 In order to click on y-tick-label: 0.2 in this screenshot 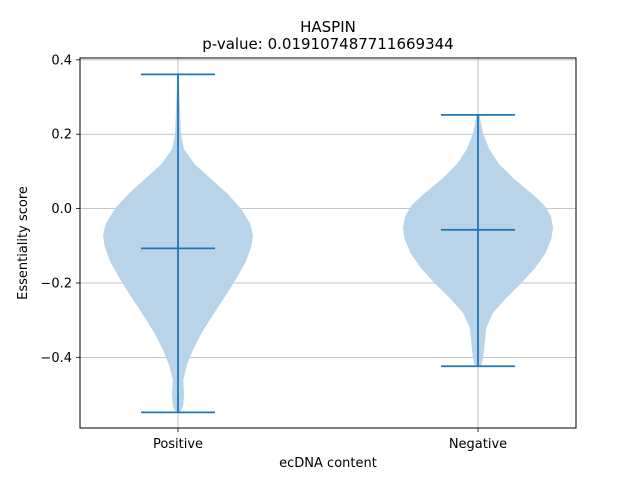, I will do `click(61, 135)`.